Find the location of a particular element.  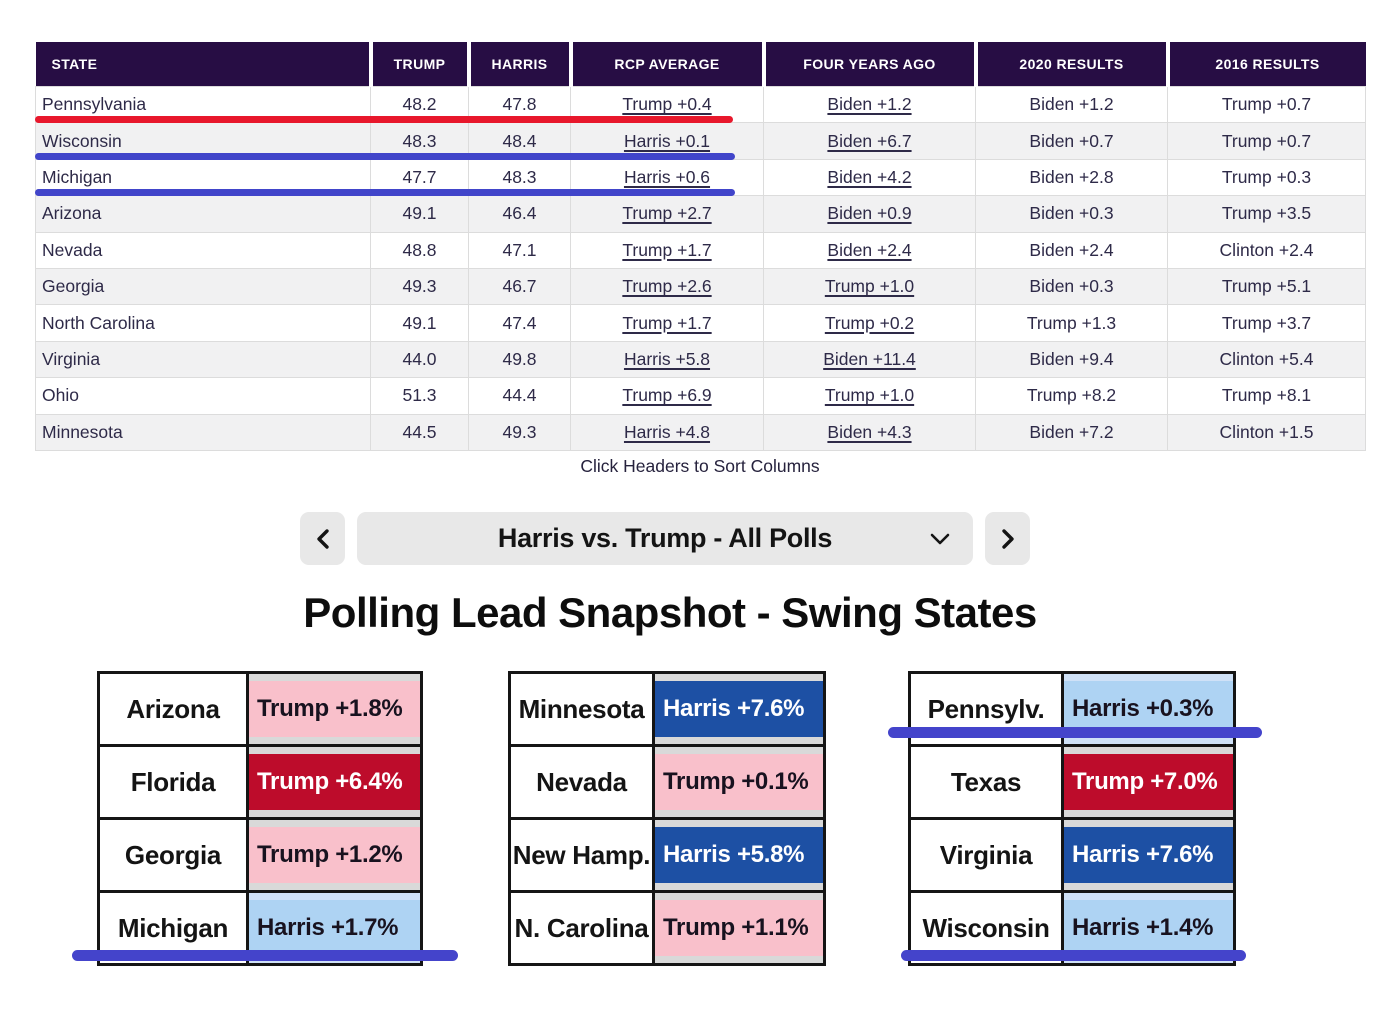

results-2016-cell: Trump +0.3 is located at coordinates (1266, 177).